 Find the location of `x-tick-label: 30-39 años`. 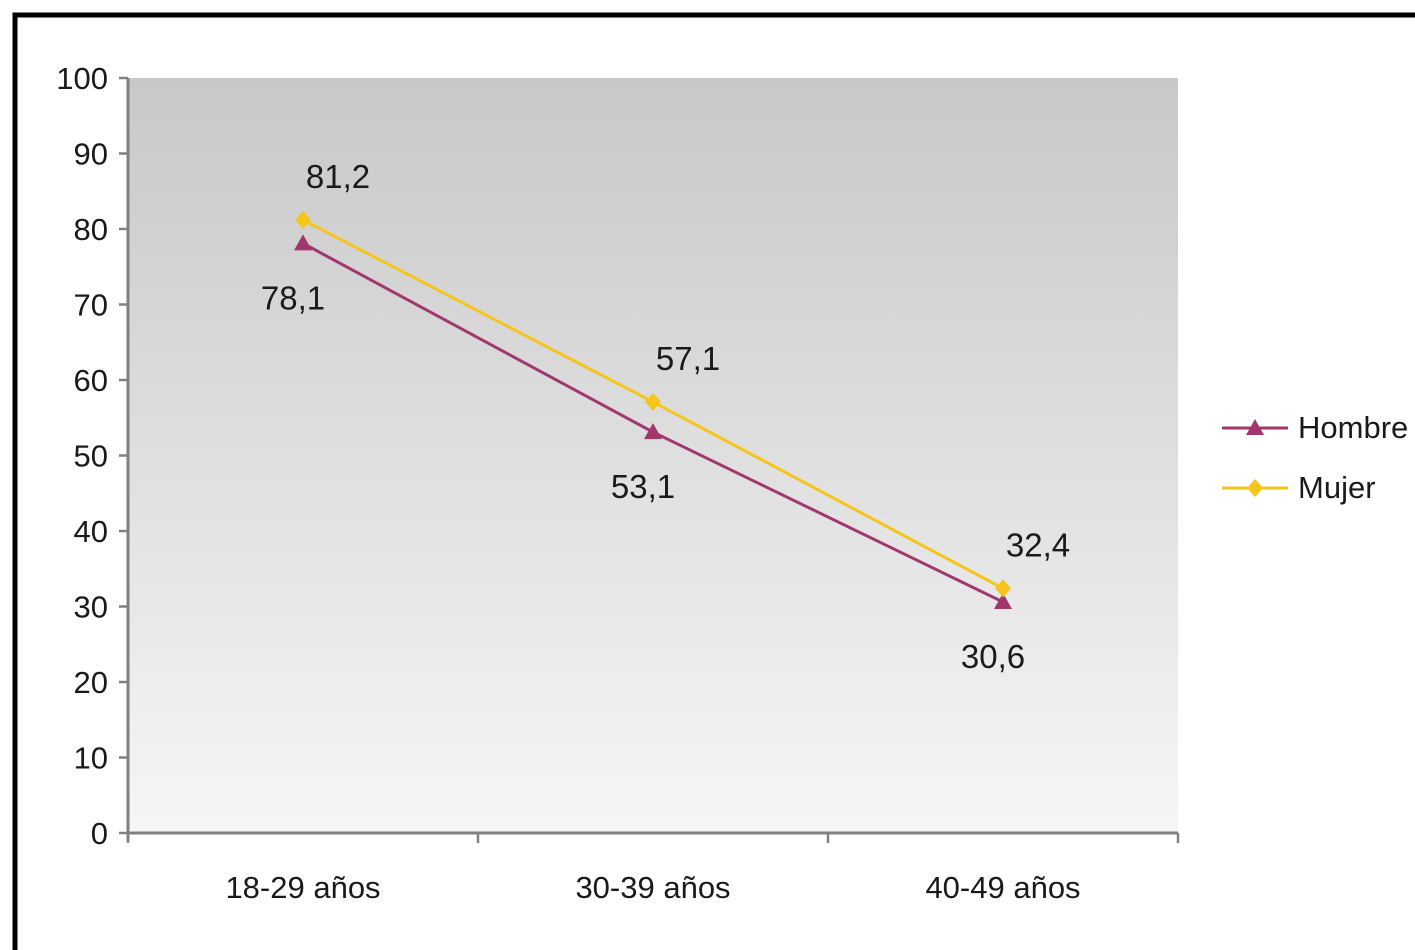

x-tick-label: 30-39 años is located at coordinates (652, 887).